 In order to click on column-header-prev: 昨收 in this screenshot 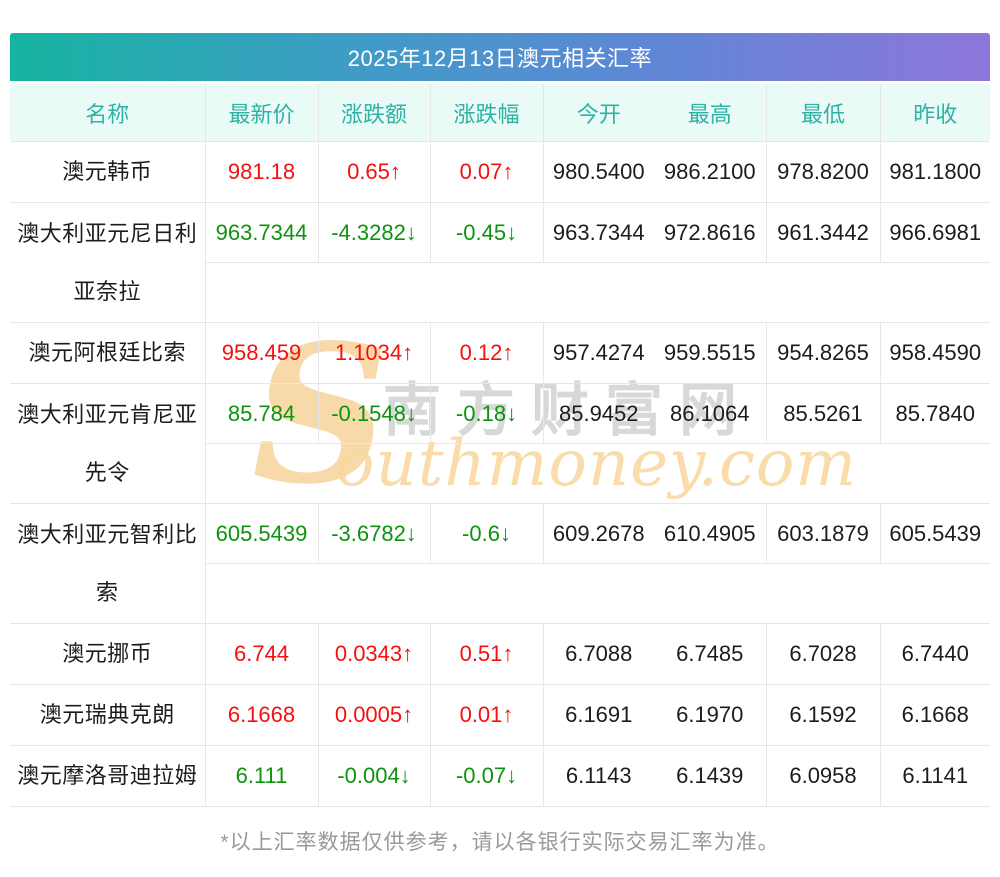, I will do `click(935, 113)`.